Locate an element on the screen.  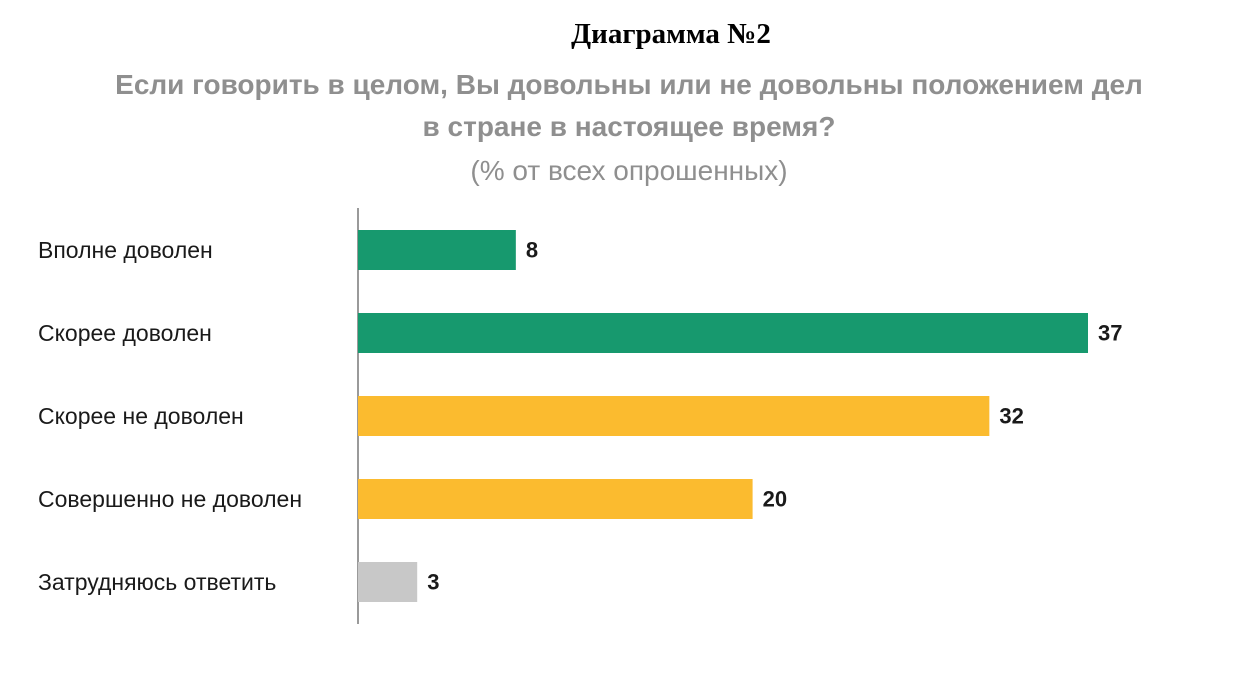
page-heading: Диаграмма №2 is located at coordinates (671, 34).